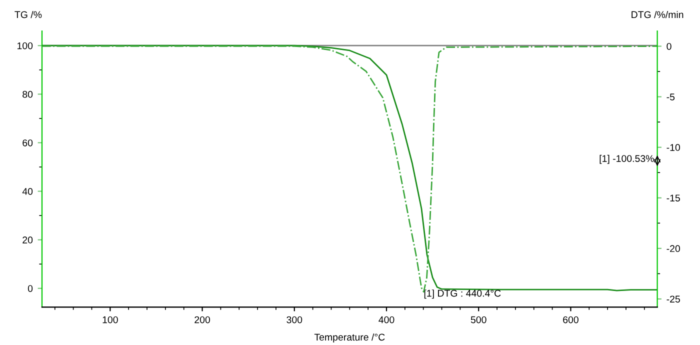 The image size is (700, 345). Describe the element at coordinates (202, 320) in the screenshot. I see `x-tick-label: 200` at that location.